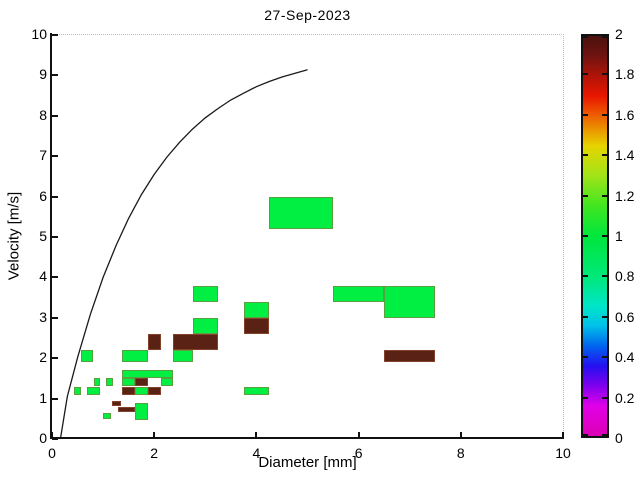  Describe the element at coordinates (307, 438) in the screenshot. I see `x-axis-line` at that location.